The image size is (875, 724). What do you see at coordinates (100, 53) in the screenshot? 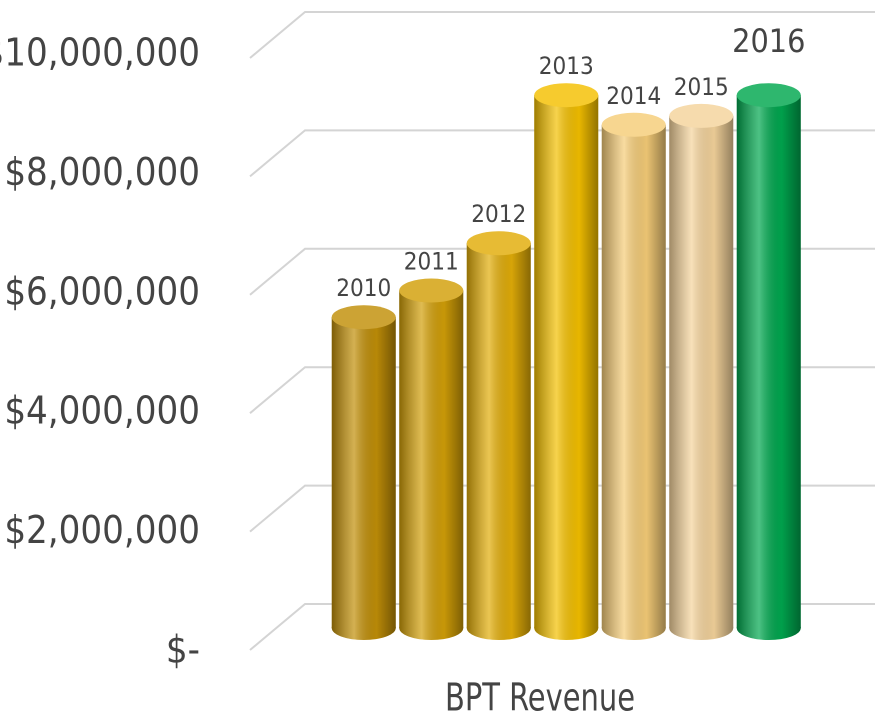
I see `y-tick-label: $10,000,000` at bounding box center [100, 53].